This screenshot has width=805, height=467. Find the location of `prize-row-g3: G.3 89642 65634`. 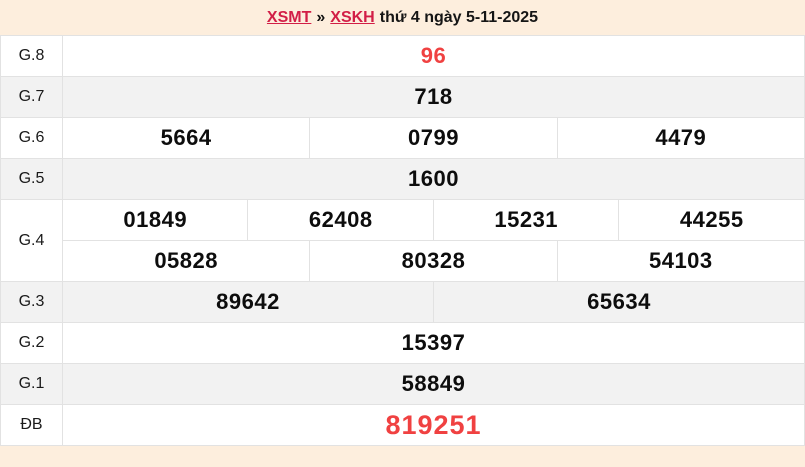

prize-row-g3: G.3 89642 65634 is located at coordinates (402, 302).